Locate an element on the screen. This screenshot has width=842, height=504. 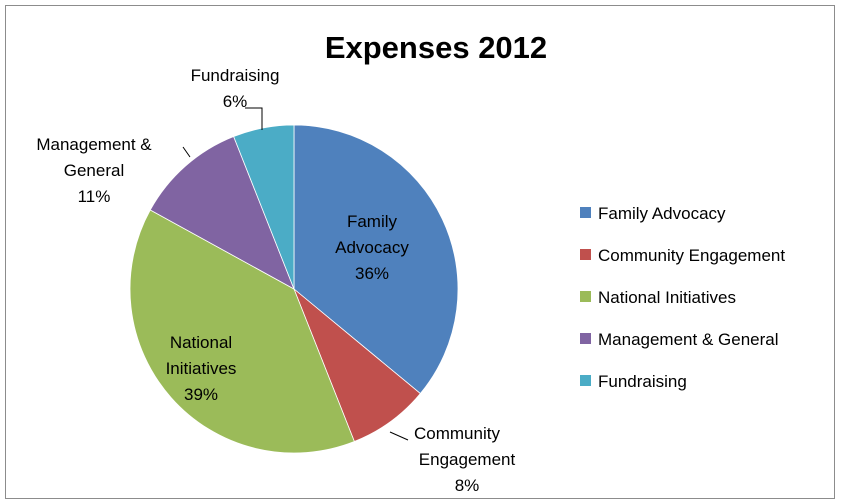
leader-line-fundraising is located at coordinates (254, 118).